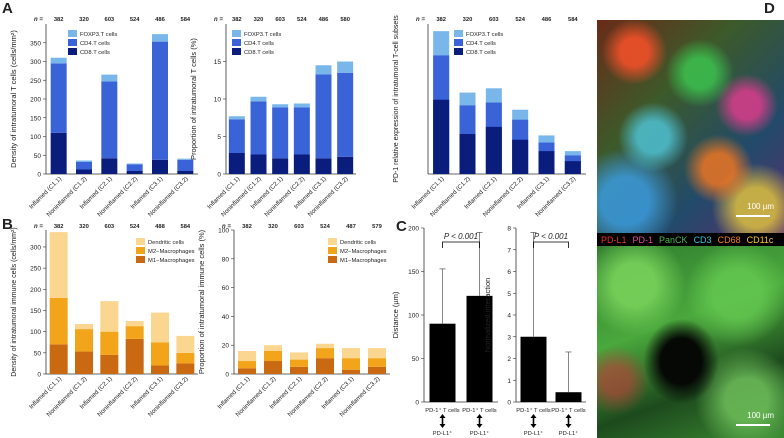  I want to click on c2-xlabel-1: PD-1⁺ T cells, so click(568, 410).